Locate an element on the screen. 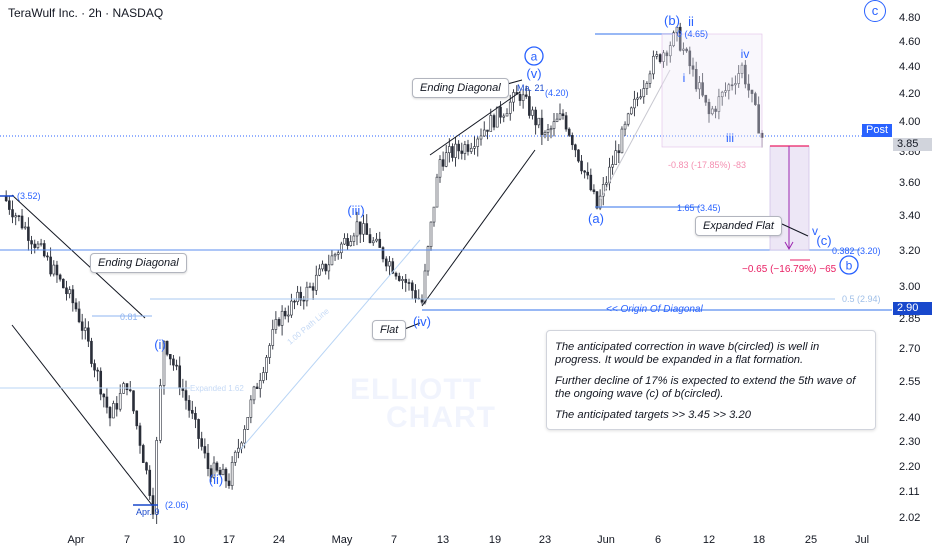 Image resolution: width=932 pixels, height=550 pixels. y-tick-label: 2.55 is located at coordinates (909, 382).